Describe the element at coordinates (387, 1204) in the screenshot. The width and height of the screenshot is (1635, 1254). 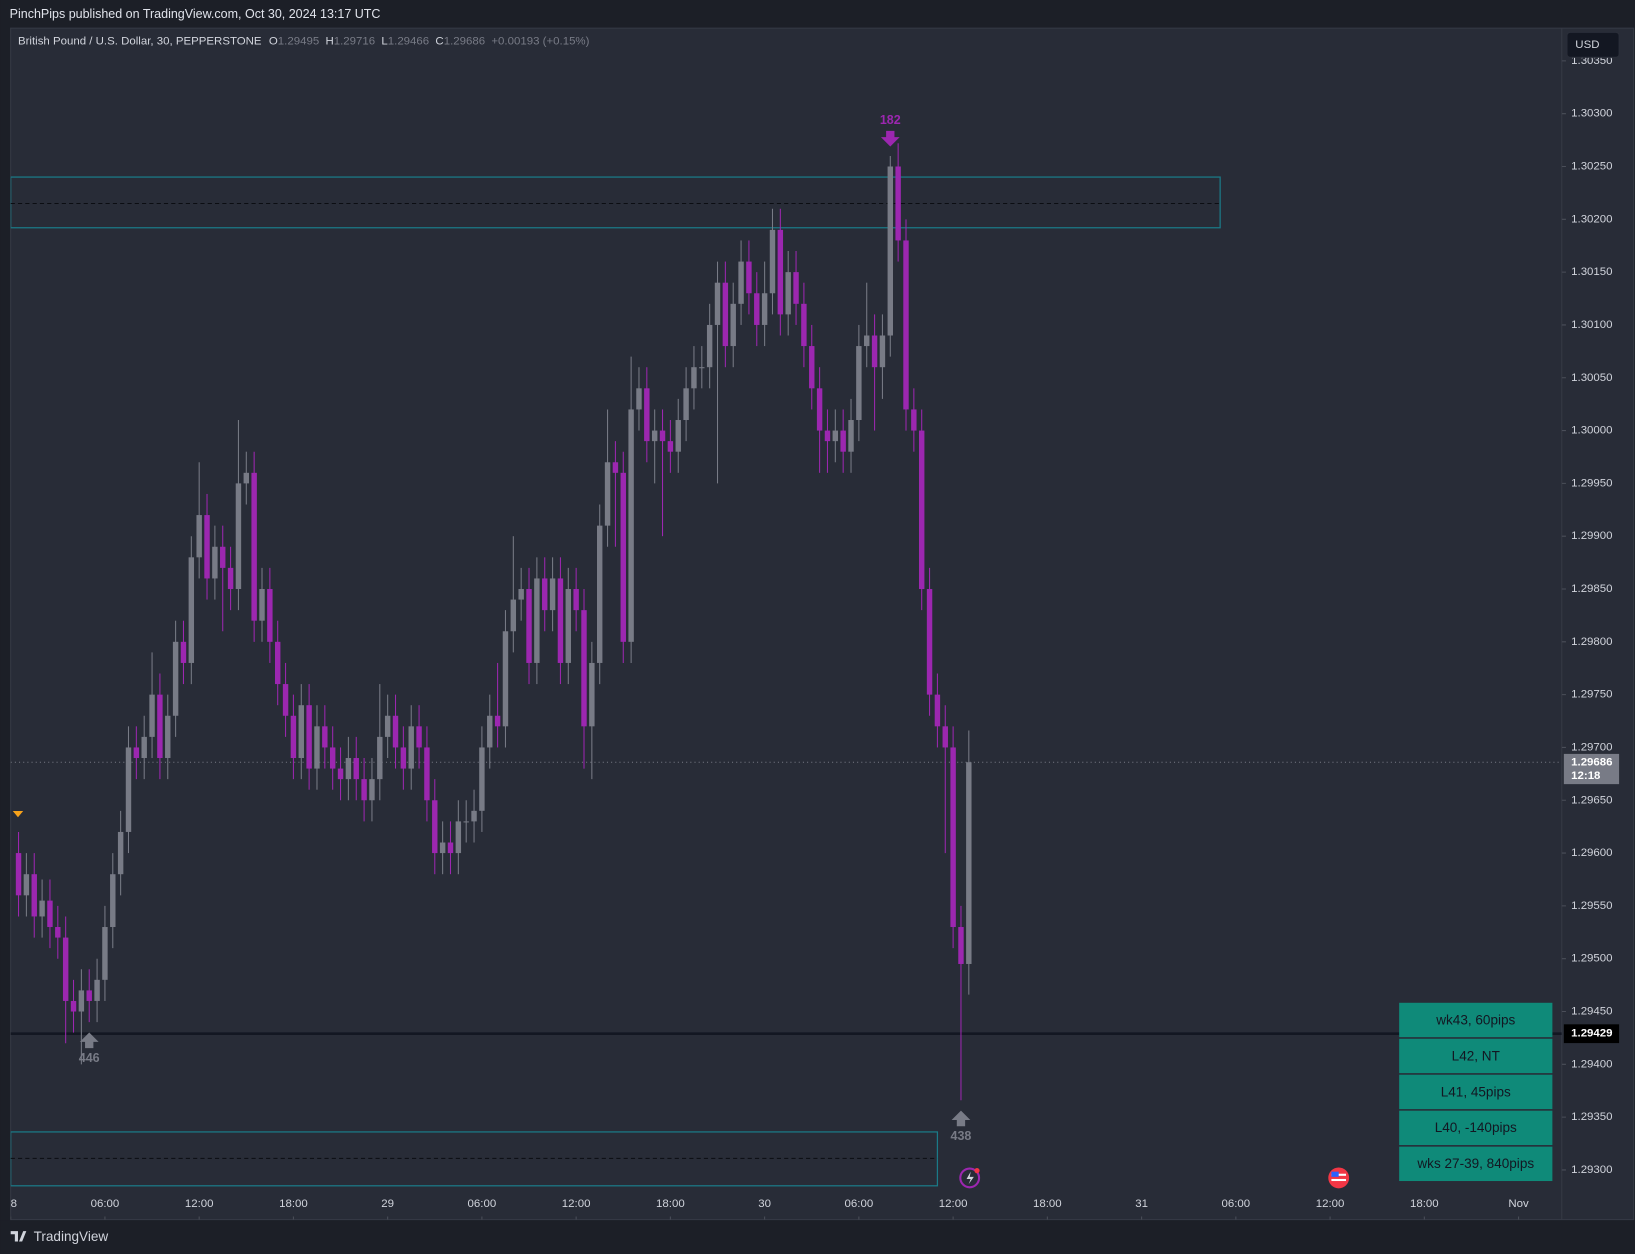
I see `x-tick-label: 29` at that location.